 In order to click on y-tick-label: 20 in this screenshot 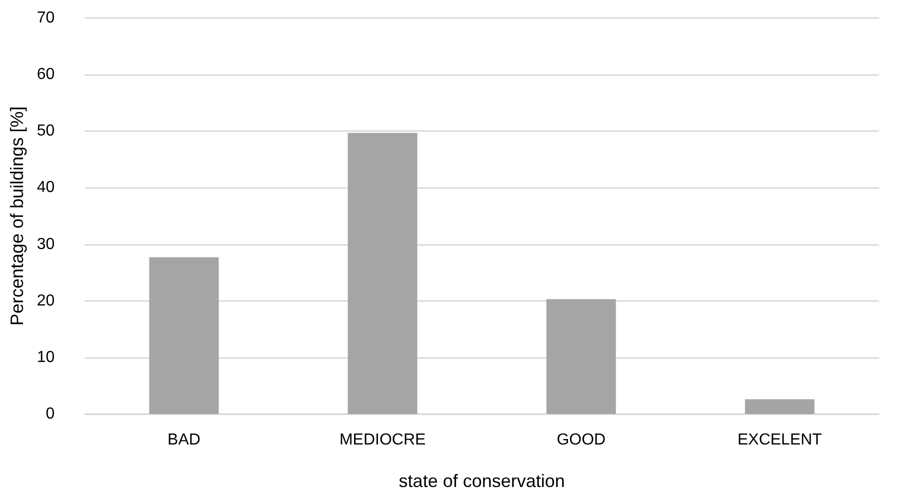, I will do `click(45, 301)`.